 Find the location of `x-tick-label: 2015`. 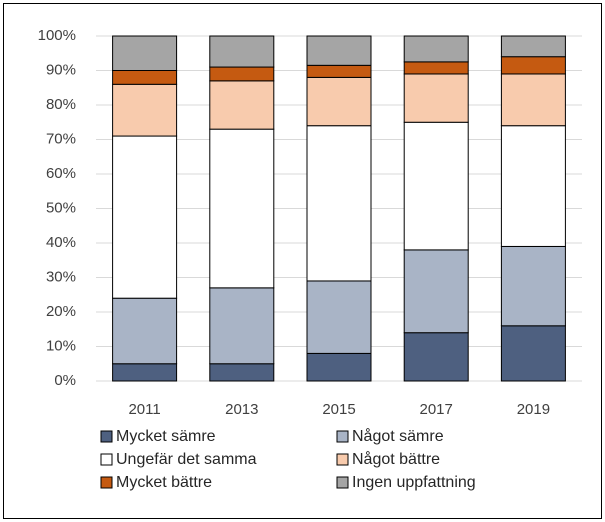

x-tick-label: 2015 is located at coordinates (338, 409).